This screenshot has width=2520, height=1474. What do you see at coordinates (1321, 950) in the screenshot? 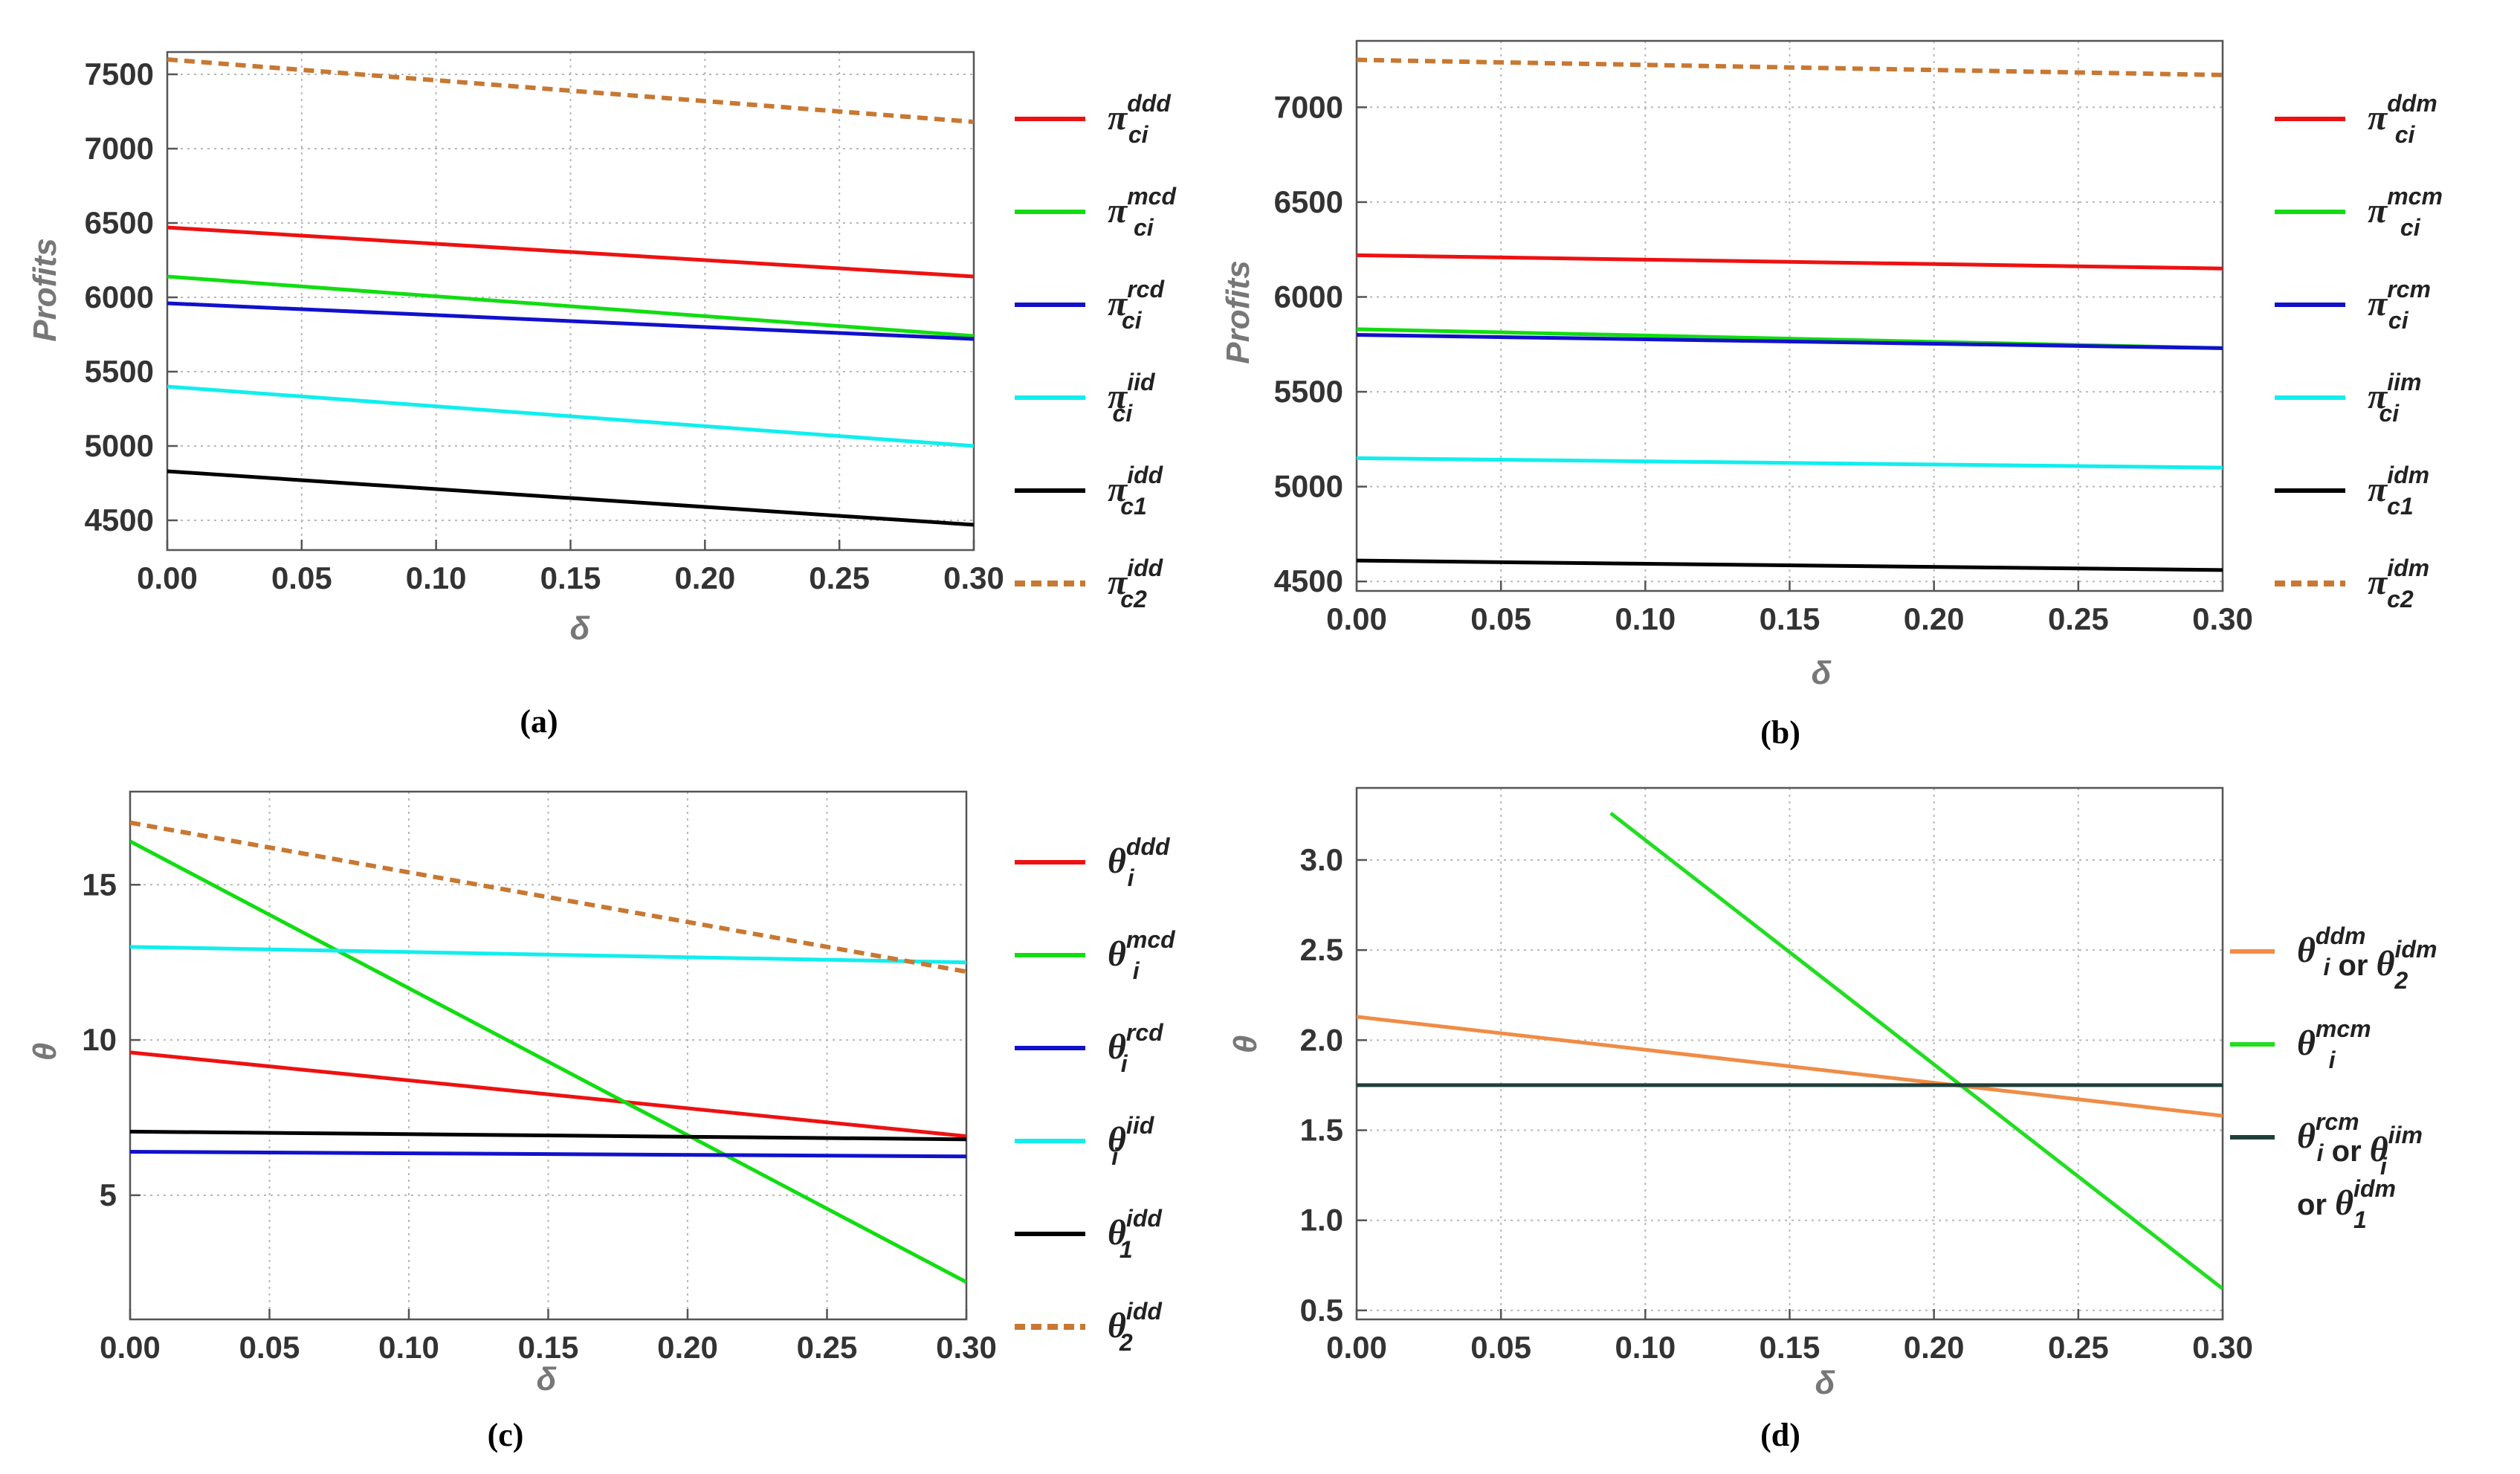
I see `y-tick-label: 2.5` at bounding box center [1321, 950].